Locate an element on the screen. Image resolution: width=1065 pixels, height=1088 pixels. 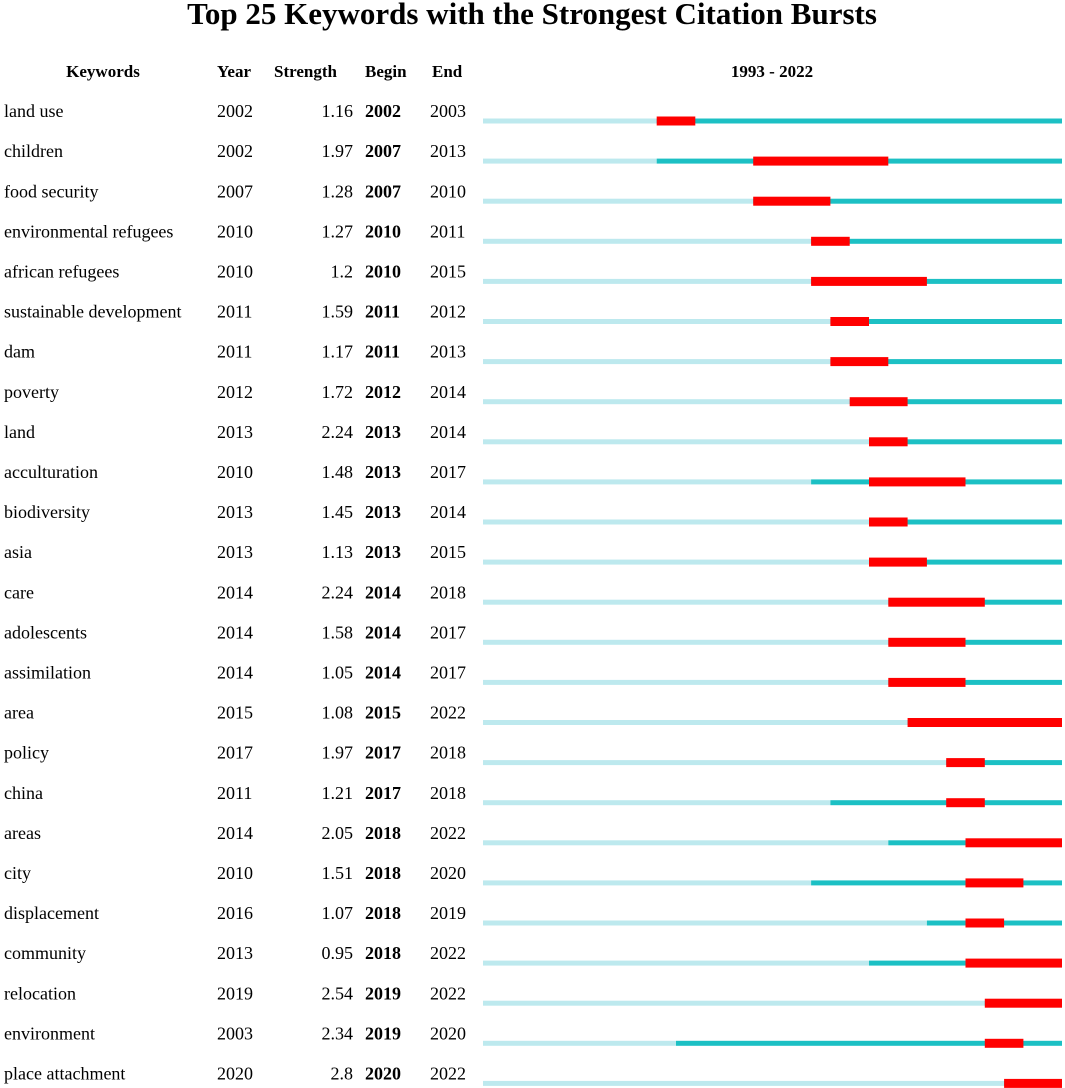
keyword: policy is located at coordinates (26, 753).